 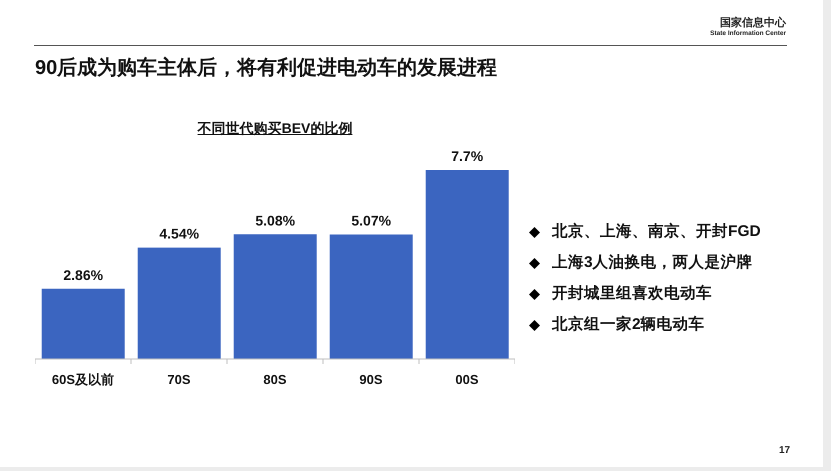 I want to click on data-label: 4.54%, so click(x=179, y=234).